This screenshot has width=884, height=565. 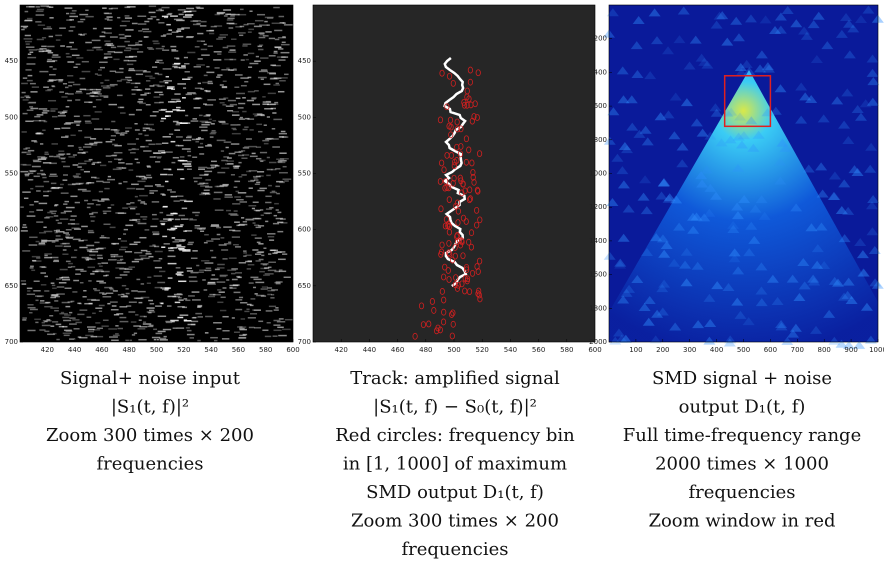 What do you see at coordinates (210, 350) in the screenshot?
I see `x-tick-label: 540` at bounding box center [210, 350].